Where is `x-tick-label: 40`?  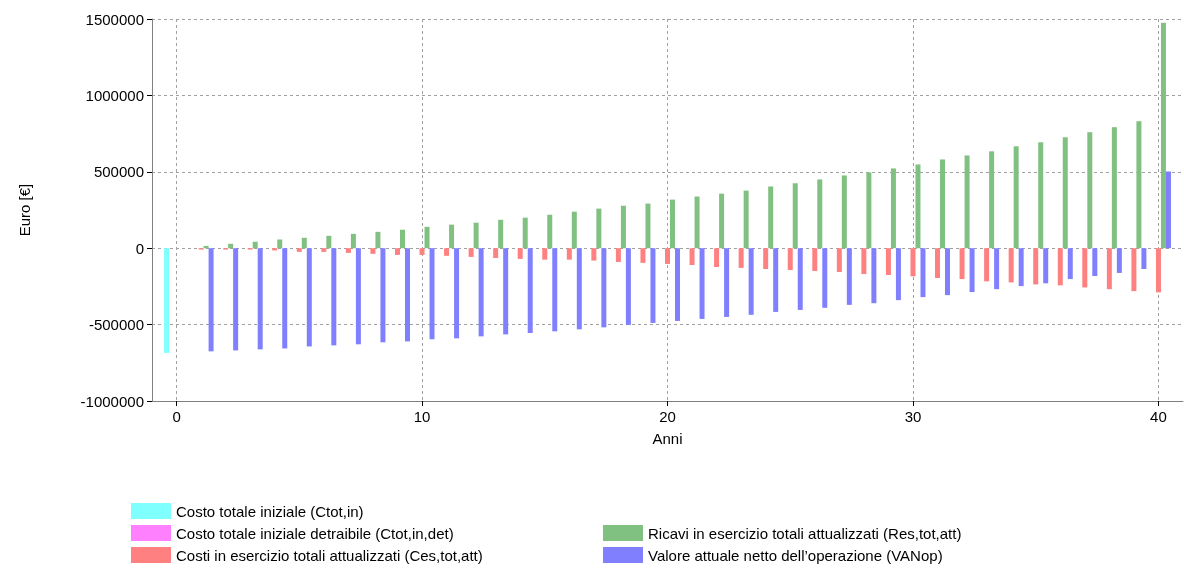 x-tick-label: 40 is located at coordinates (1158, 416).